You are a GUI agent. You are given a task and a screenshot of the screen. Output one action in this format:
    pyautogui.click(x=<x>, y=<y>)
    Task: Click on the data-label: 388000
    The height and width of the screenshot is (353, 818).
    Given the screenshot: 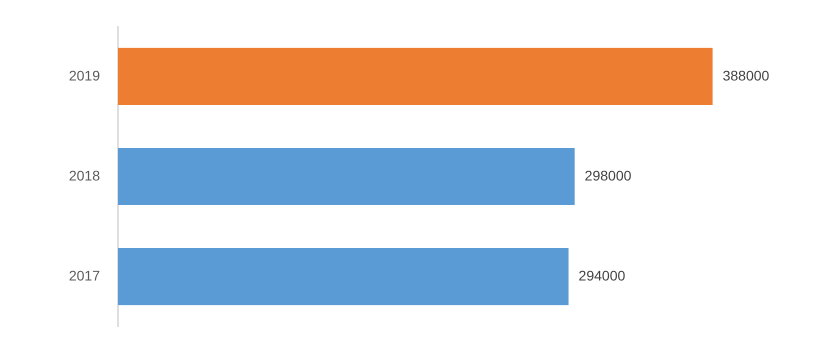 What is the action you would take?
    pyautogui.click(x=746, y=75)
    